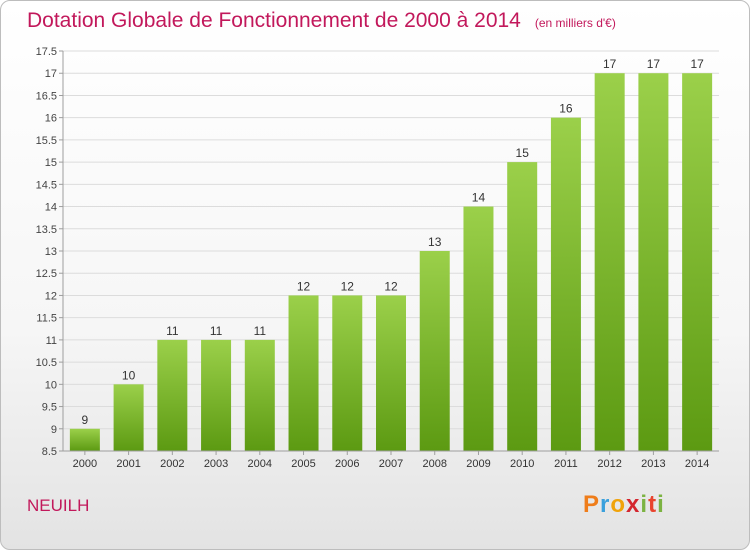  What do you see at coordinates (260, 464) in the screenshot?
I see `x-tick-label: 2004` at bounding box center [260, 464].